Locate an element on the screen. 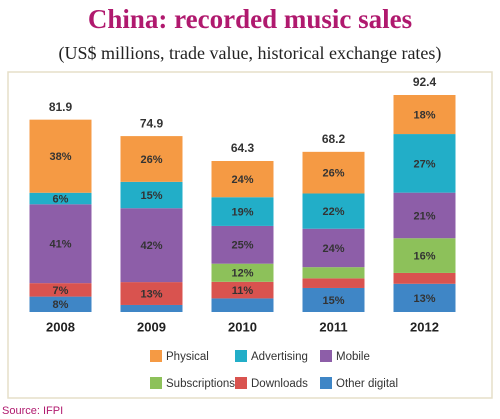  x-tick-label: 2009 is located at coordinates (151, 326).